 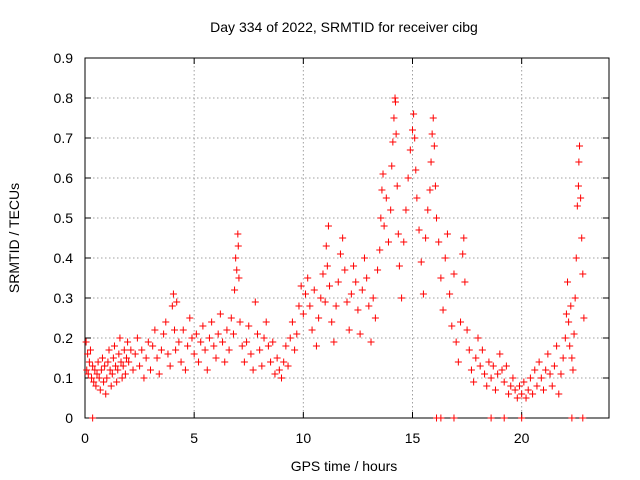 I want to click on y-tick-label: 0.9, so click(x=64, y=58).